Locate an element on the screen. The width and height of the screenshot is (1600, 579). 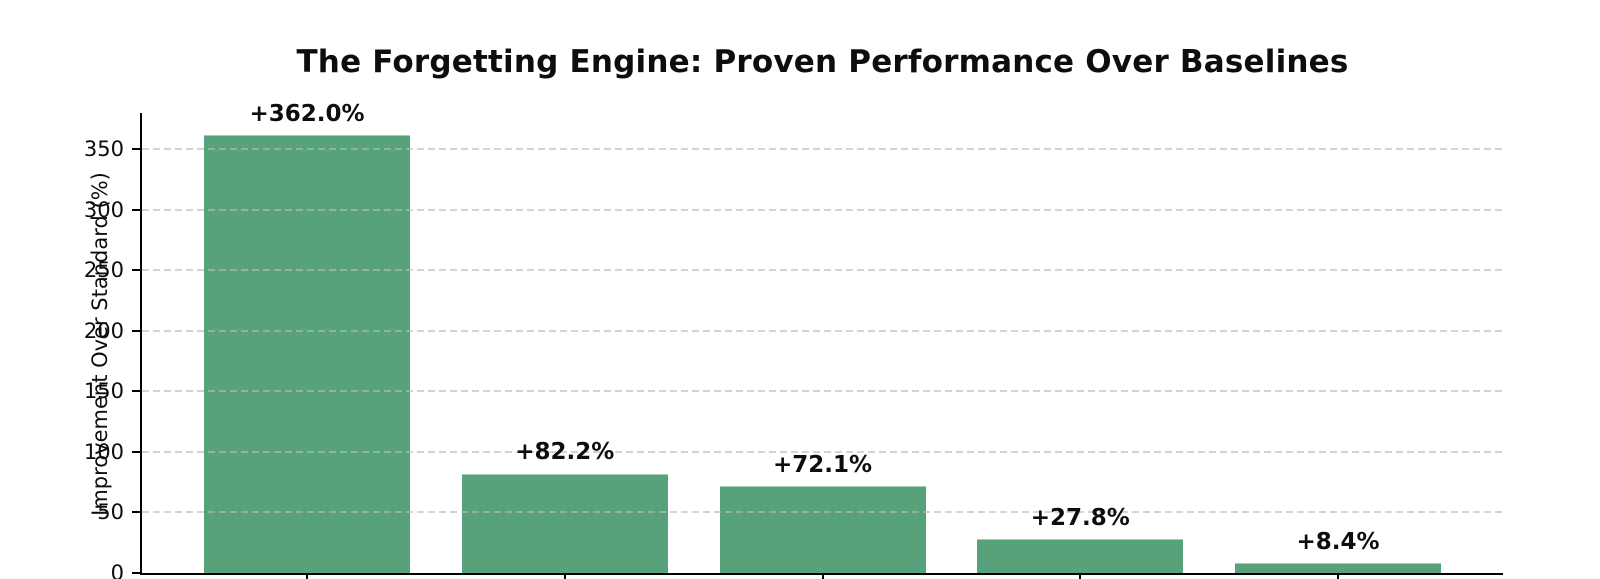
y-tick-label: 50 is located at coordinates (110, 512).